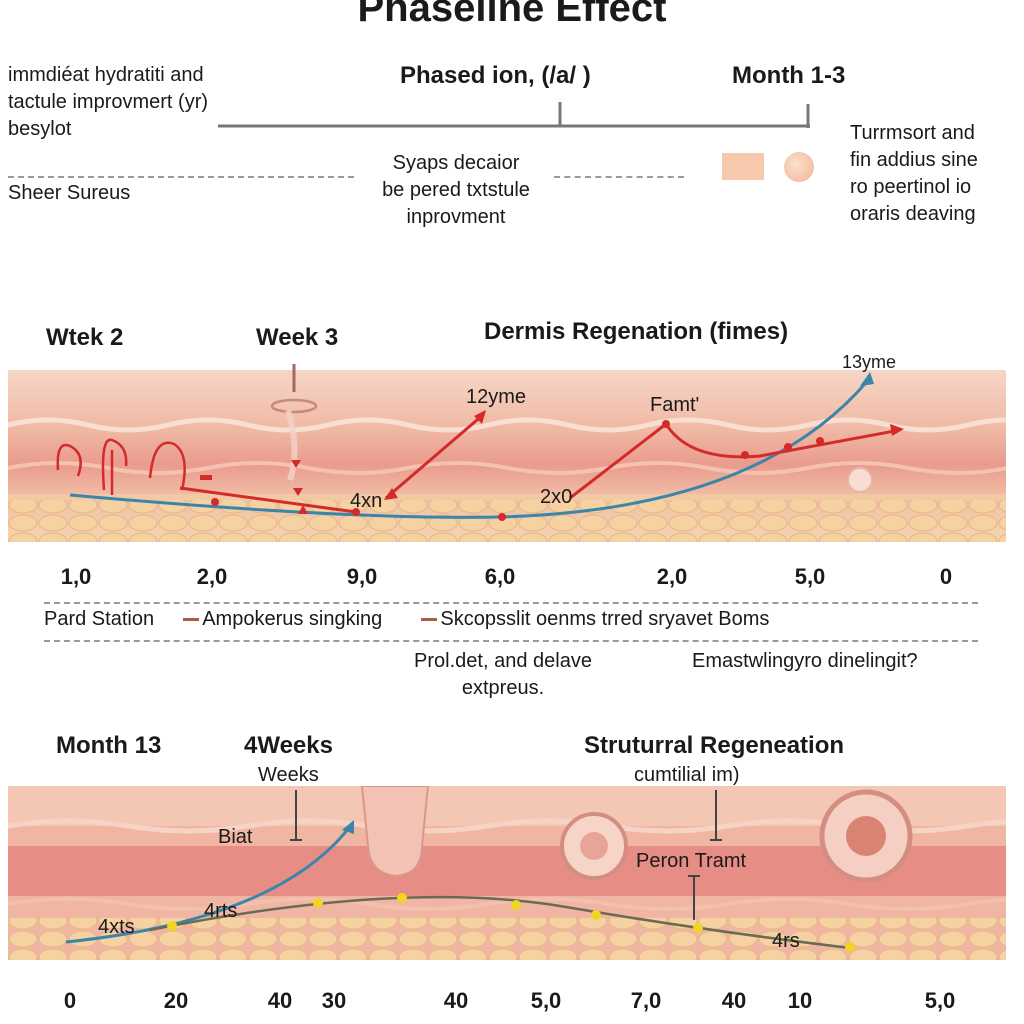 This screenshot has width=1024, height=1024. Describe the element at coordinates (292, 619) in the screenshot. I see `legend-item-2: Ampokerus singking` at that location.